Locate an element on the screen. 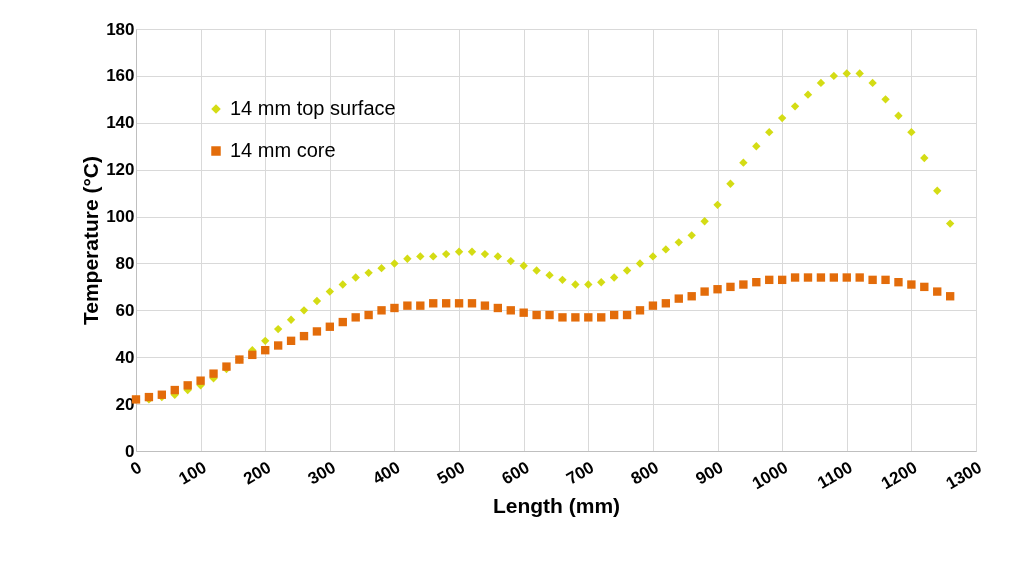 The width and height of the screenshot is (1016, 584). y-tick-label: 0 is located at coordinates (130, 451).